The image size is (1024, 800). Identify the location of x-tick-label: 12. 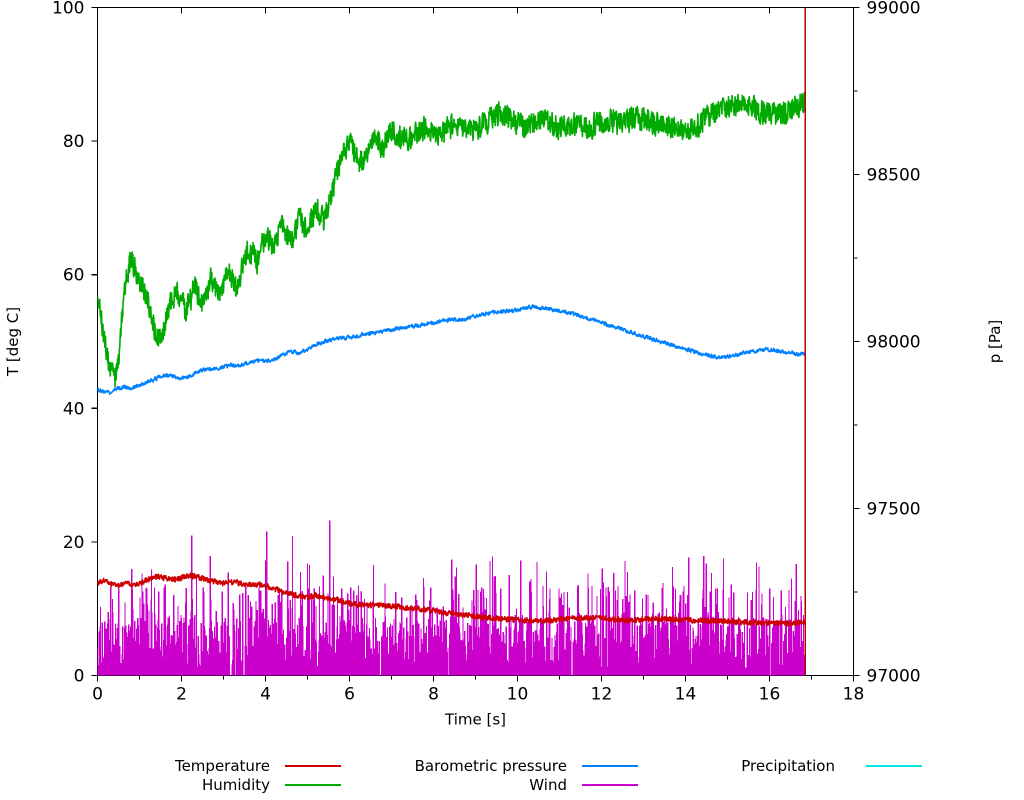
(602, 695).